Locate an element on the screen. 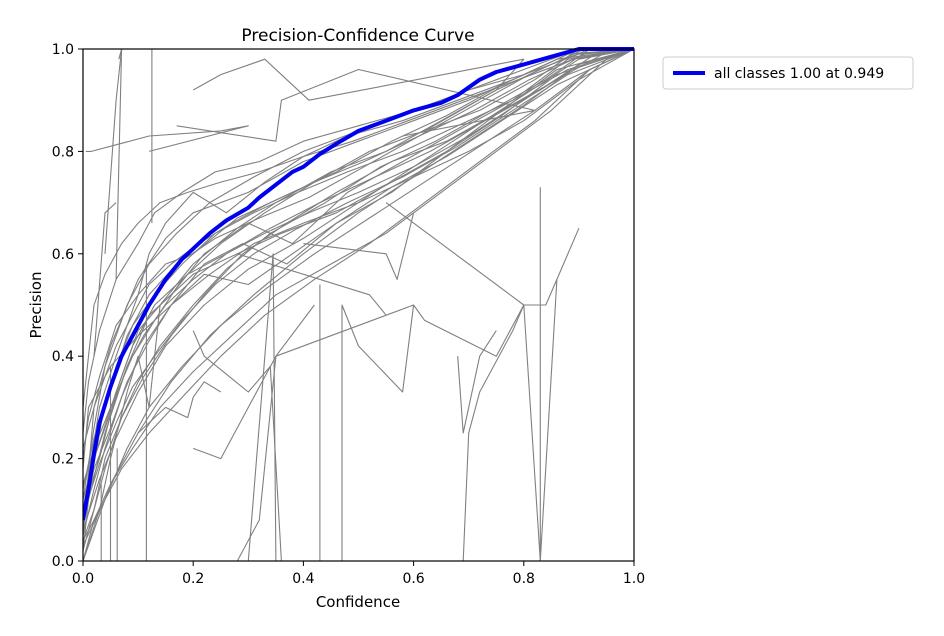 This screenshot has width=944, height=636. x-tick-label: 1.0 is located at coordinates (634, 579).